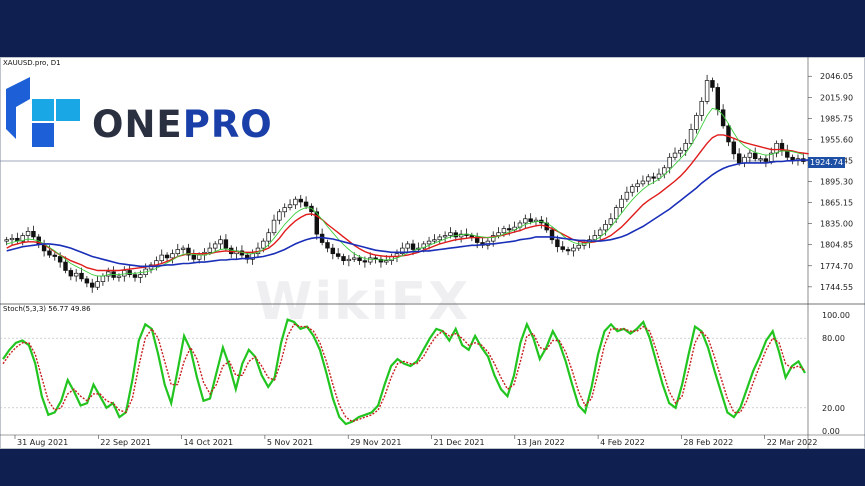 This screenshot has height=486, width=865. I want to click on logo-text-pro: PRO, so click(227, 124).